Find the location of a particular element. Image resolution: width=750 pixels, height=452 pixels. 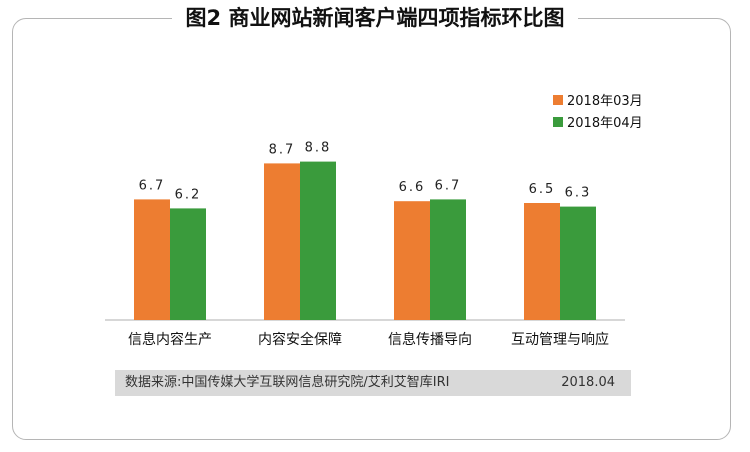

source-bar: 数据来源:中国传媒大学互联网信息研究院/艾利艾智库IRI 2018.04 is located at coordinates (373, 383).